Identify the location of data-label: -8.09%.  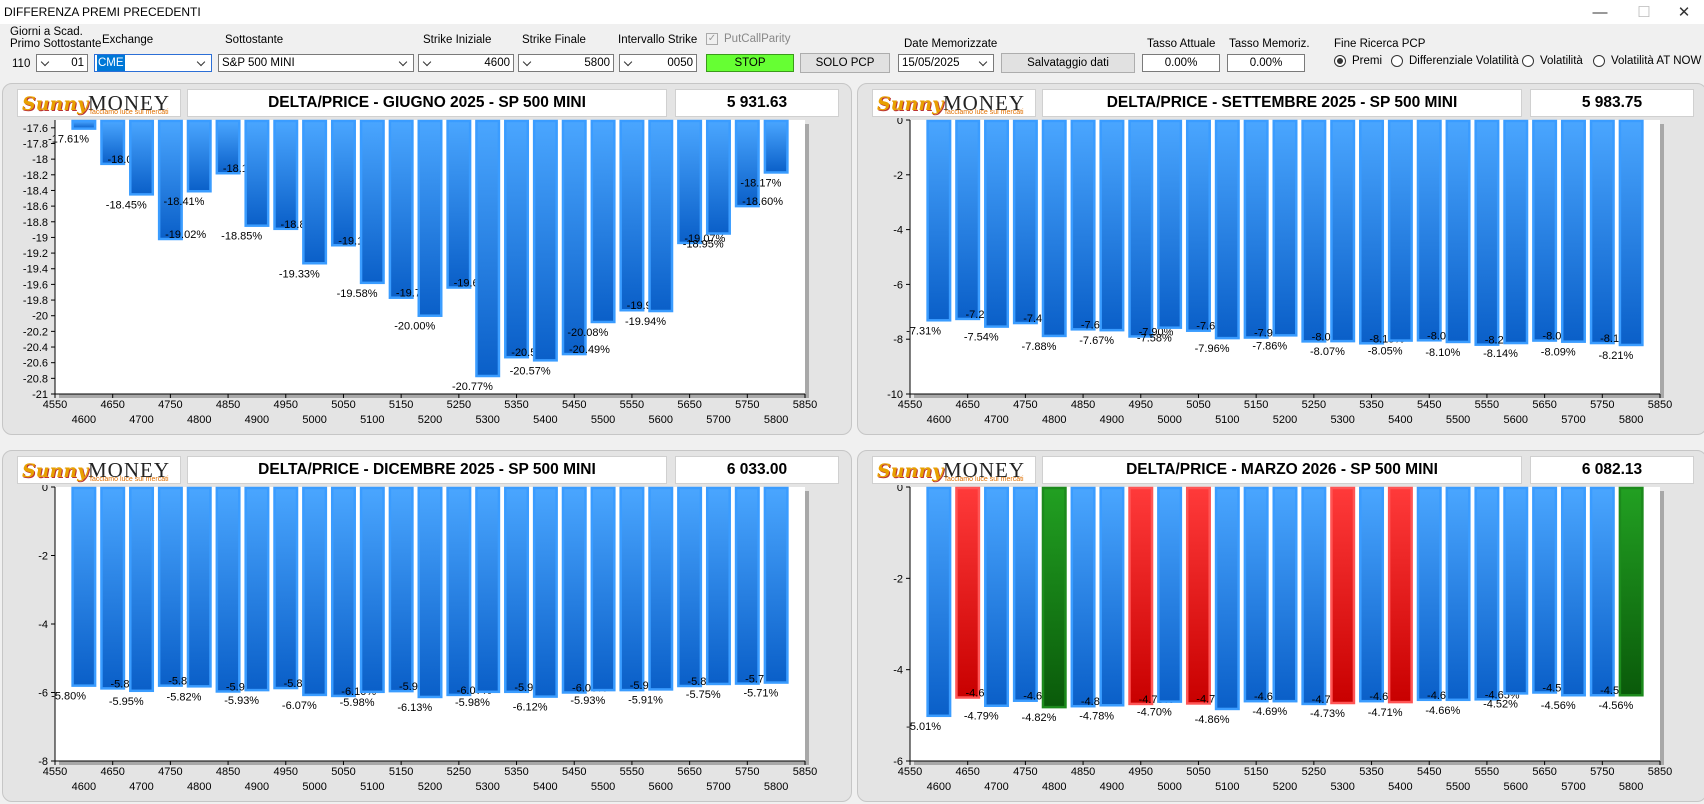
(1558, 353).